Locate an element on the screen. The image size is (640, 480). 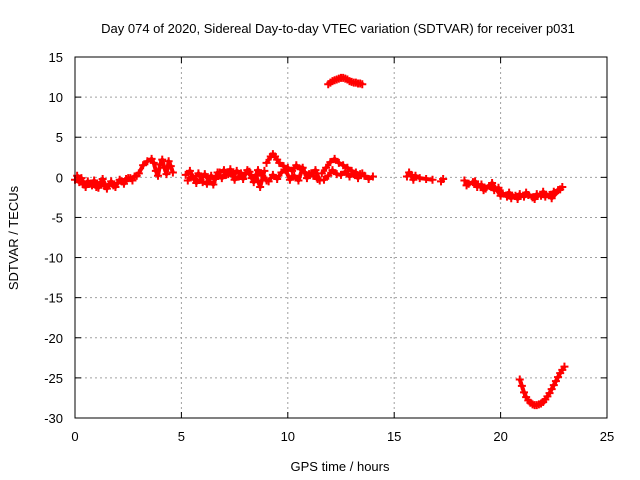
y-tick-label: -30 is located at coordinates (53, 418).